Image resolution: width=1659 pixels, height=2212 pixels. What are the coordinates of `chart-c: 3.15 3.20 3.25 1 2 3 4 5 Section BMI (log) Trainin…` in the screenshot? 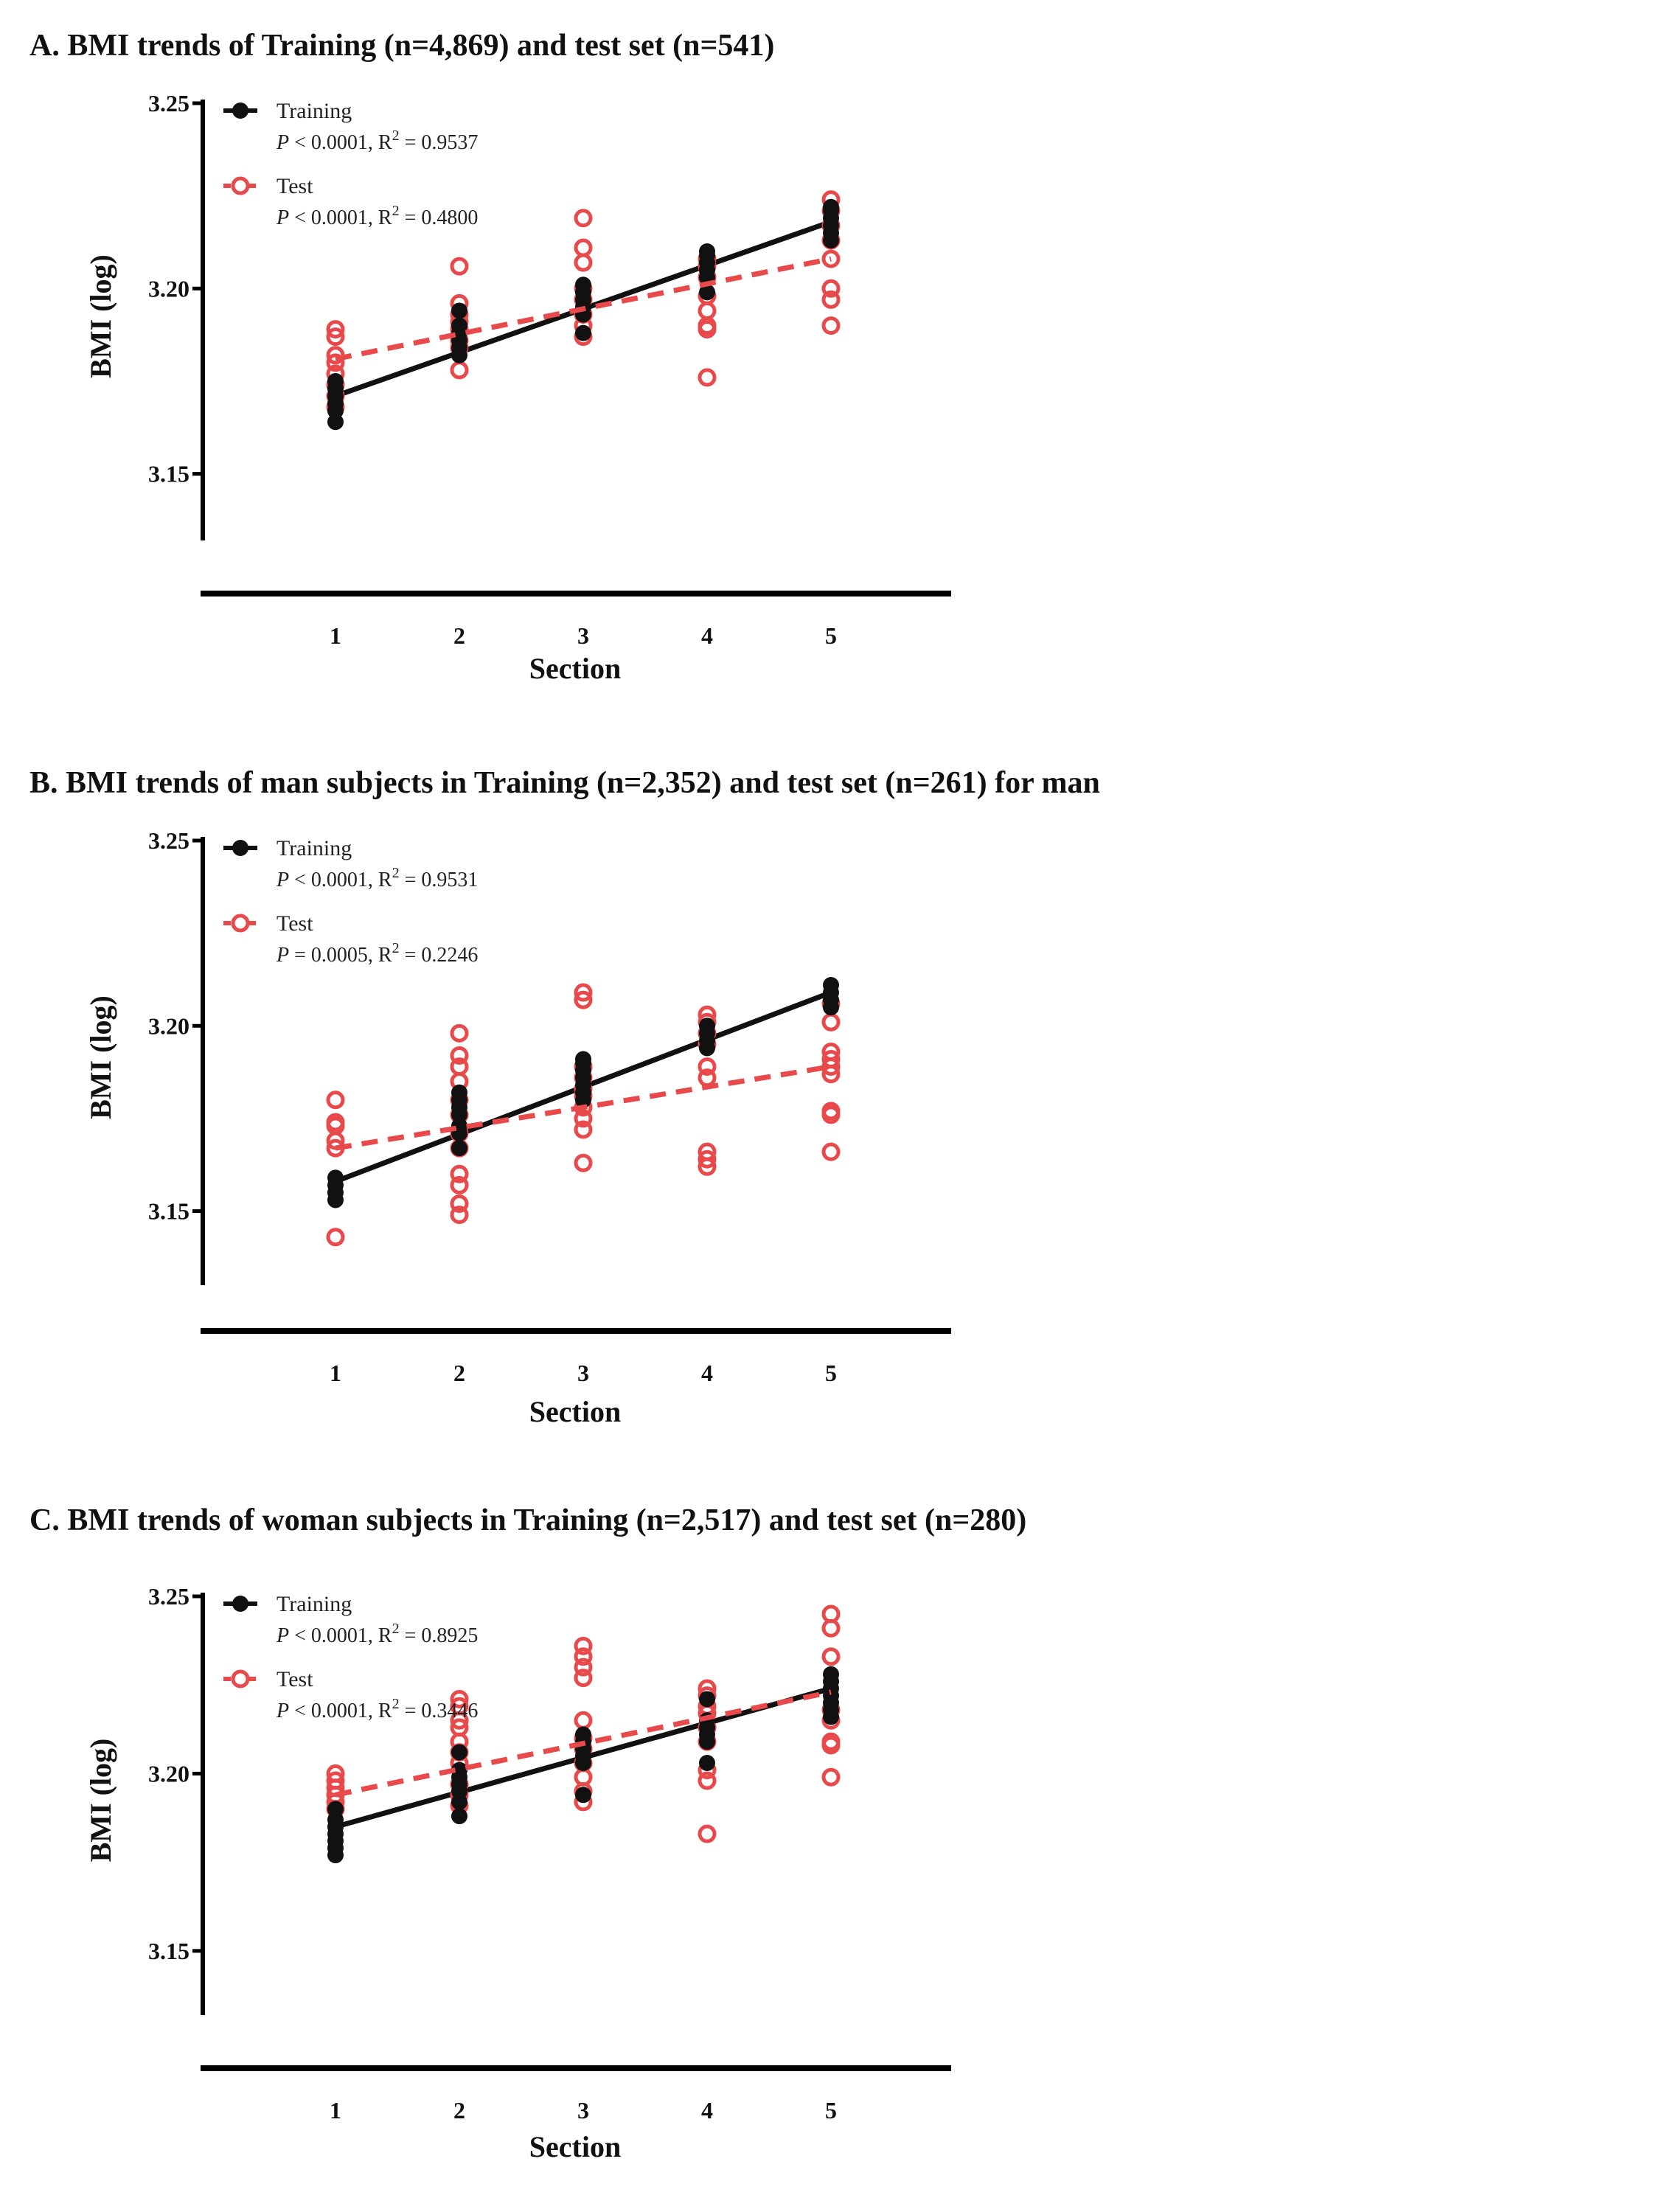 It's located at (517, 1873).